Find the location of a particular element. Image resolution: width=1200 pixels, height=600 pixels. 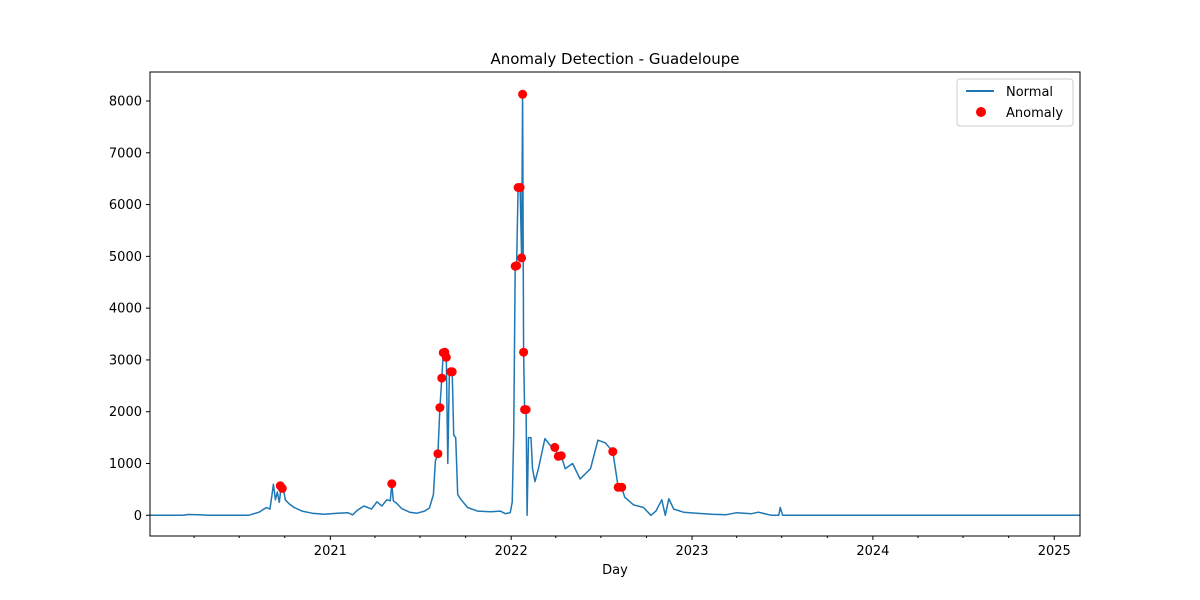

x-tick-label: 2025 is located at coordinates (1054, 551).